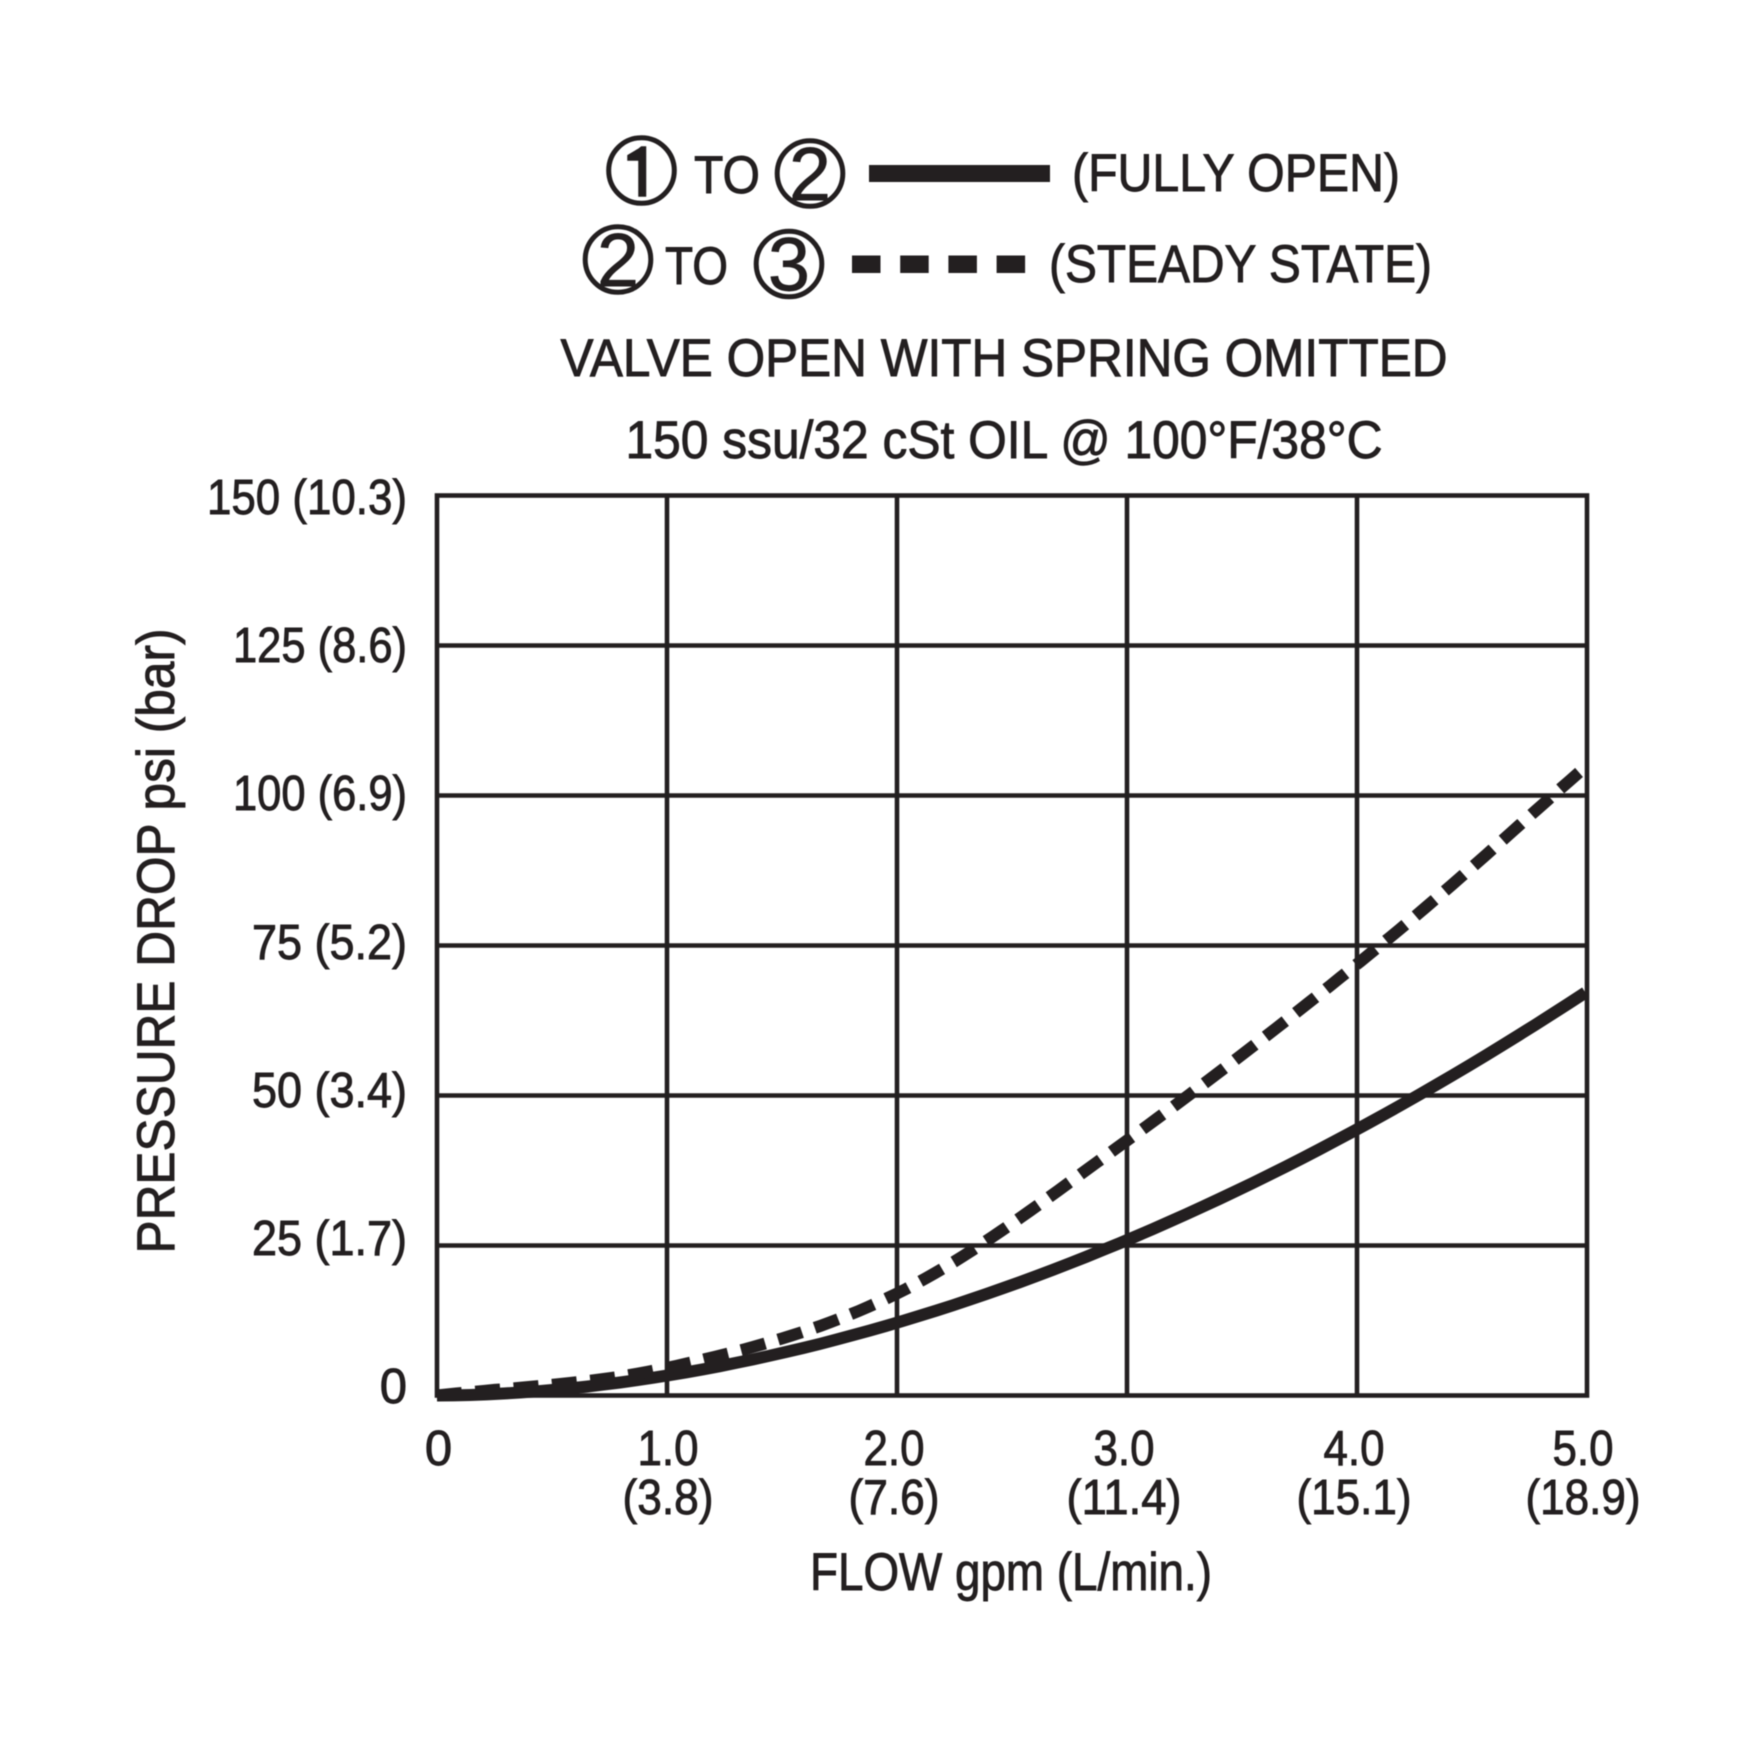 Image resolution: width=1740 pixels, height=1745 pixels. I want to click on svg-text: 25 (1.7), so click(329, 1239).